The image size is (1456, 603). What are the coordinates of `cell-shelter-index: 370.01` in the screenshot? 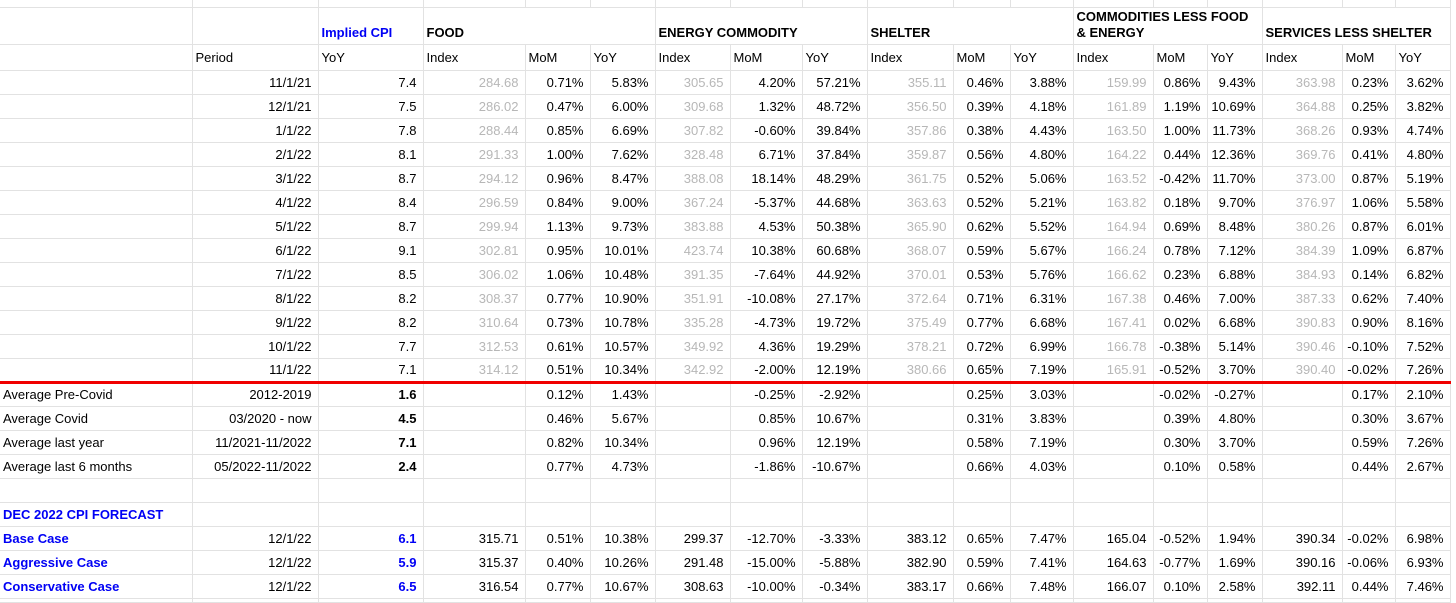 It's located at (910, 274).